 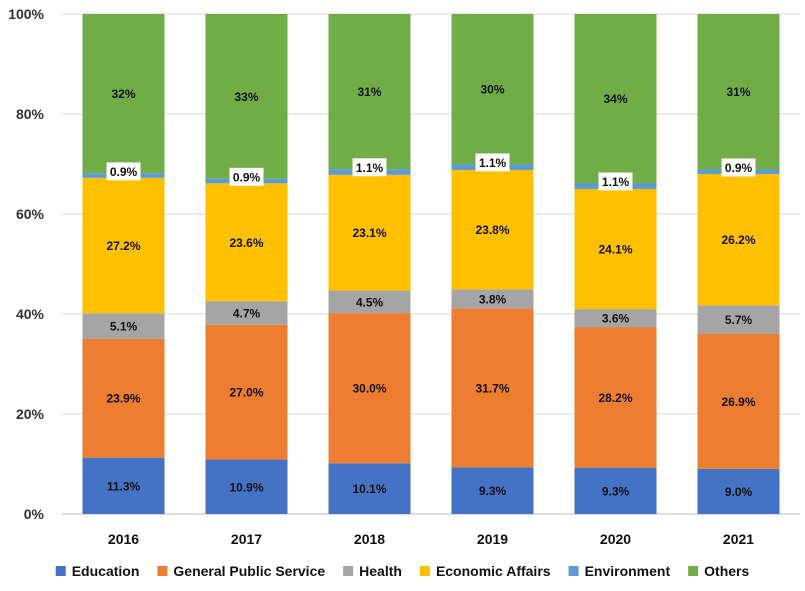 What do you see at coordinates (247, 313) in the screenshot?
I see `data-label: 4.7%` at bounding box center [247, 313].